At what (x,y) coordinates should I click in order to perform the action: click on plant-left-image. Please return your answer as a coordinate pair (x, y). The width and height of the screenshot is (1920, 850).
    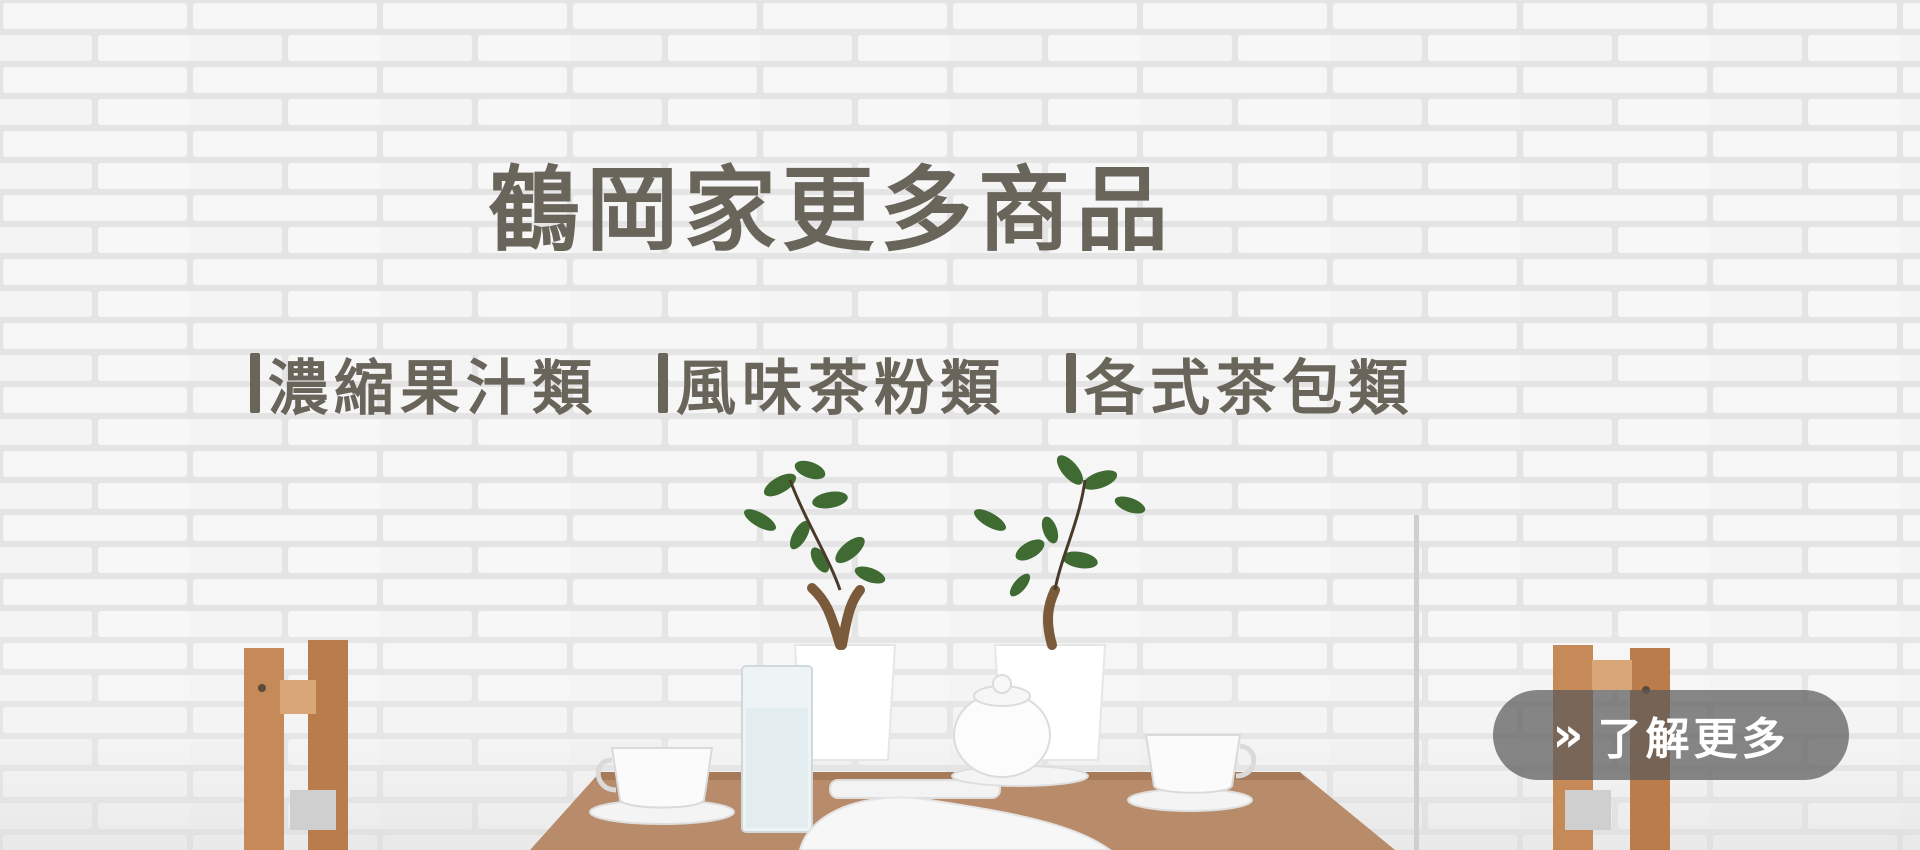
    Looking at the image, I should click on (820, 610).